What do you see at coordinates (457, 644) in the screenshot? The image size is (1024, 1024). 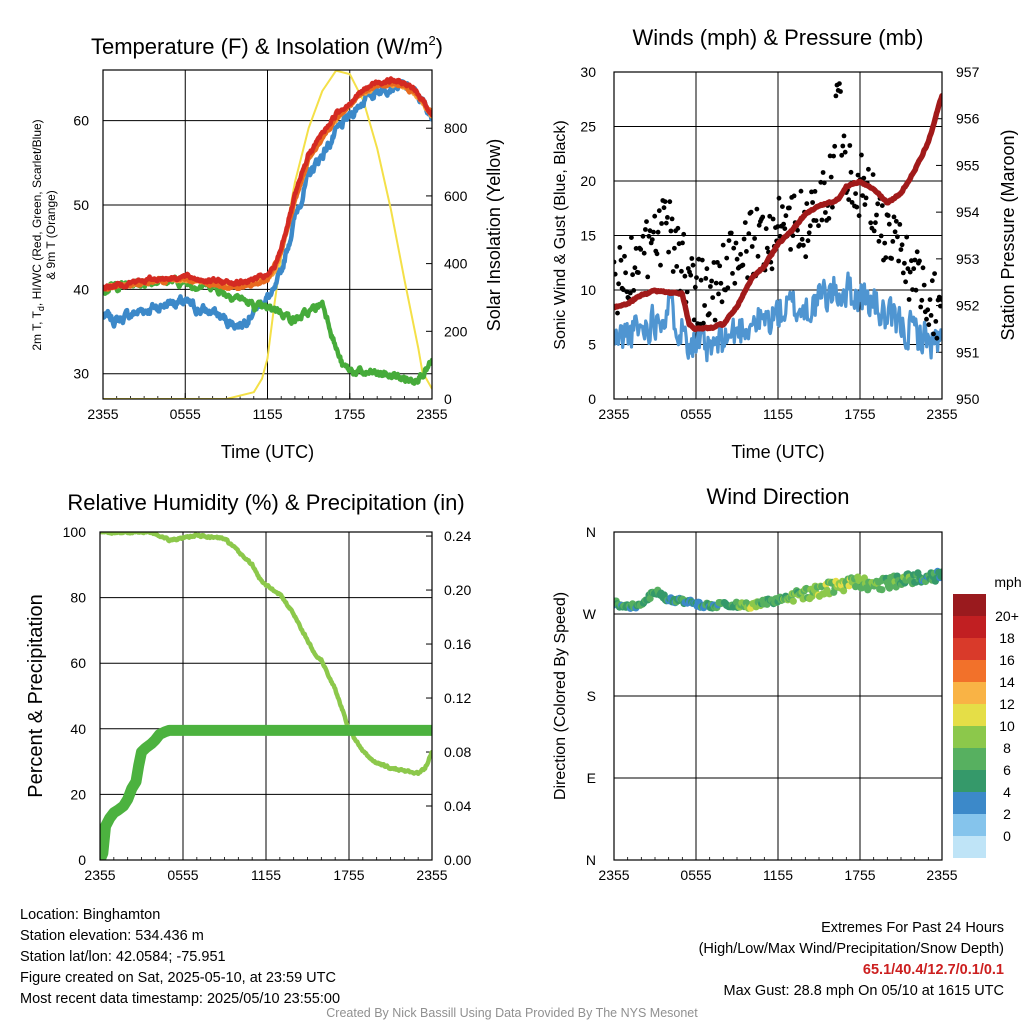 I see `rh-y2-tick-label: 0.16` at bounding box center [457, 644].